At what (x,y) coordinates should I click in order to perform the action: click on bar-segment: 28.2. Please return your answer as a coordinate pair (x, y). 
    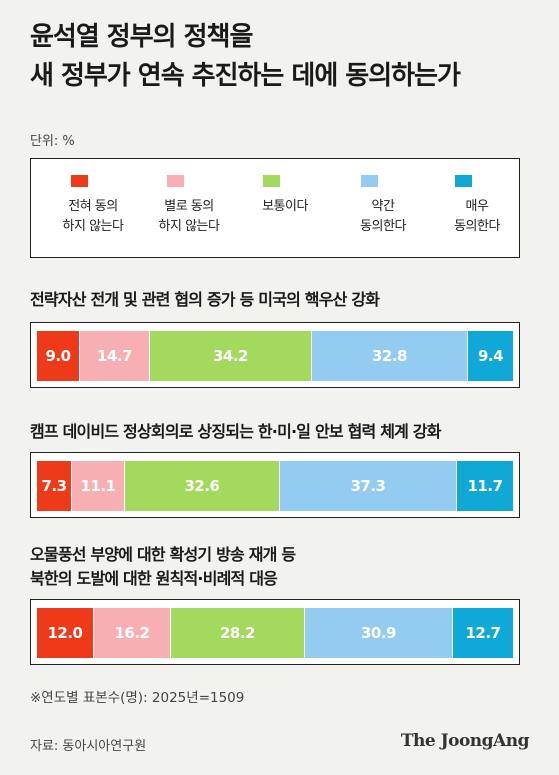
    Looking at the image, I should click on (238, 633).